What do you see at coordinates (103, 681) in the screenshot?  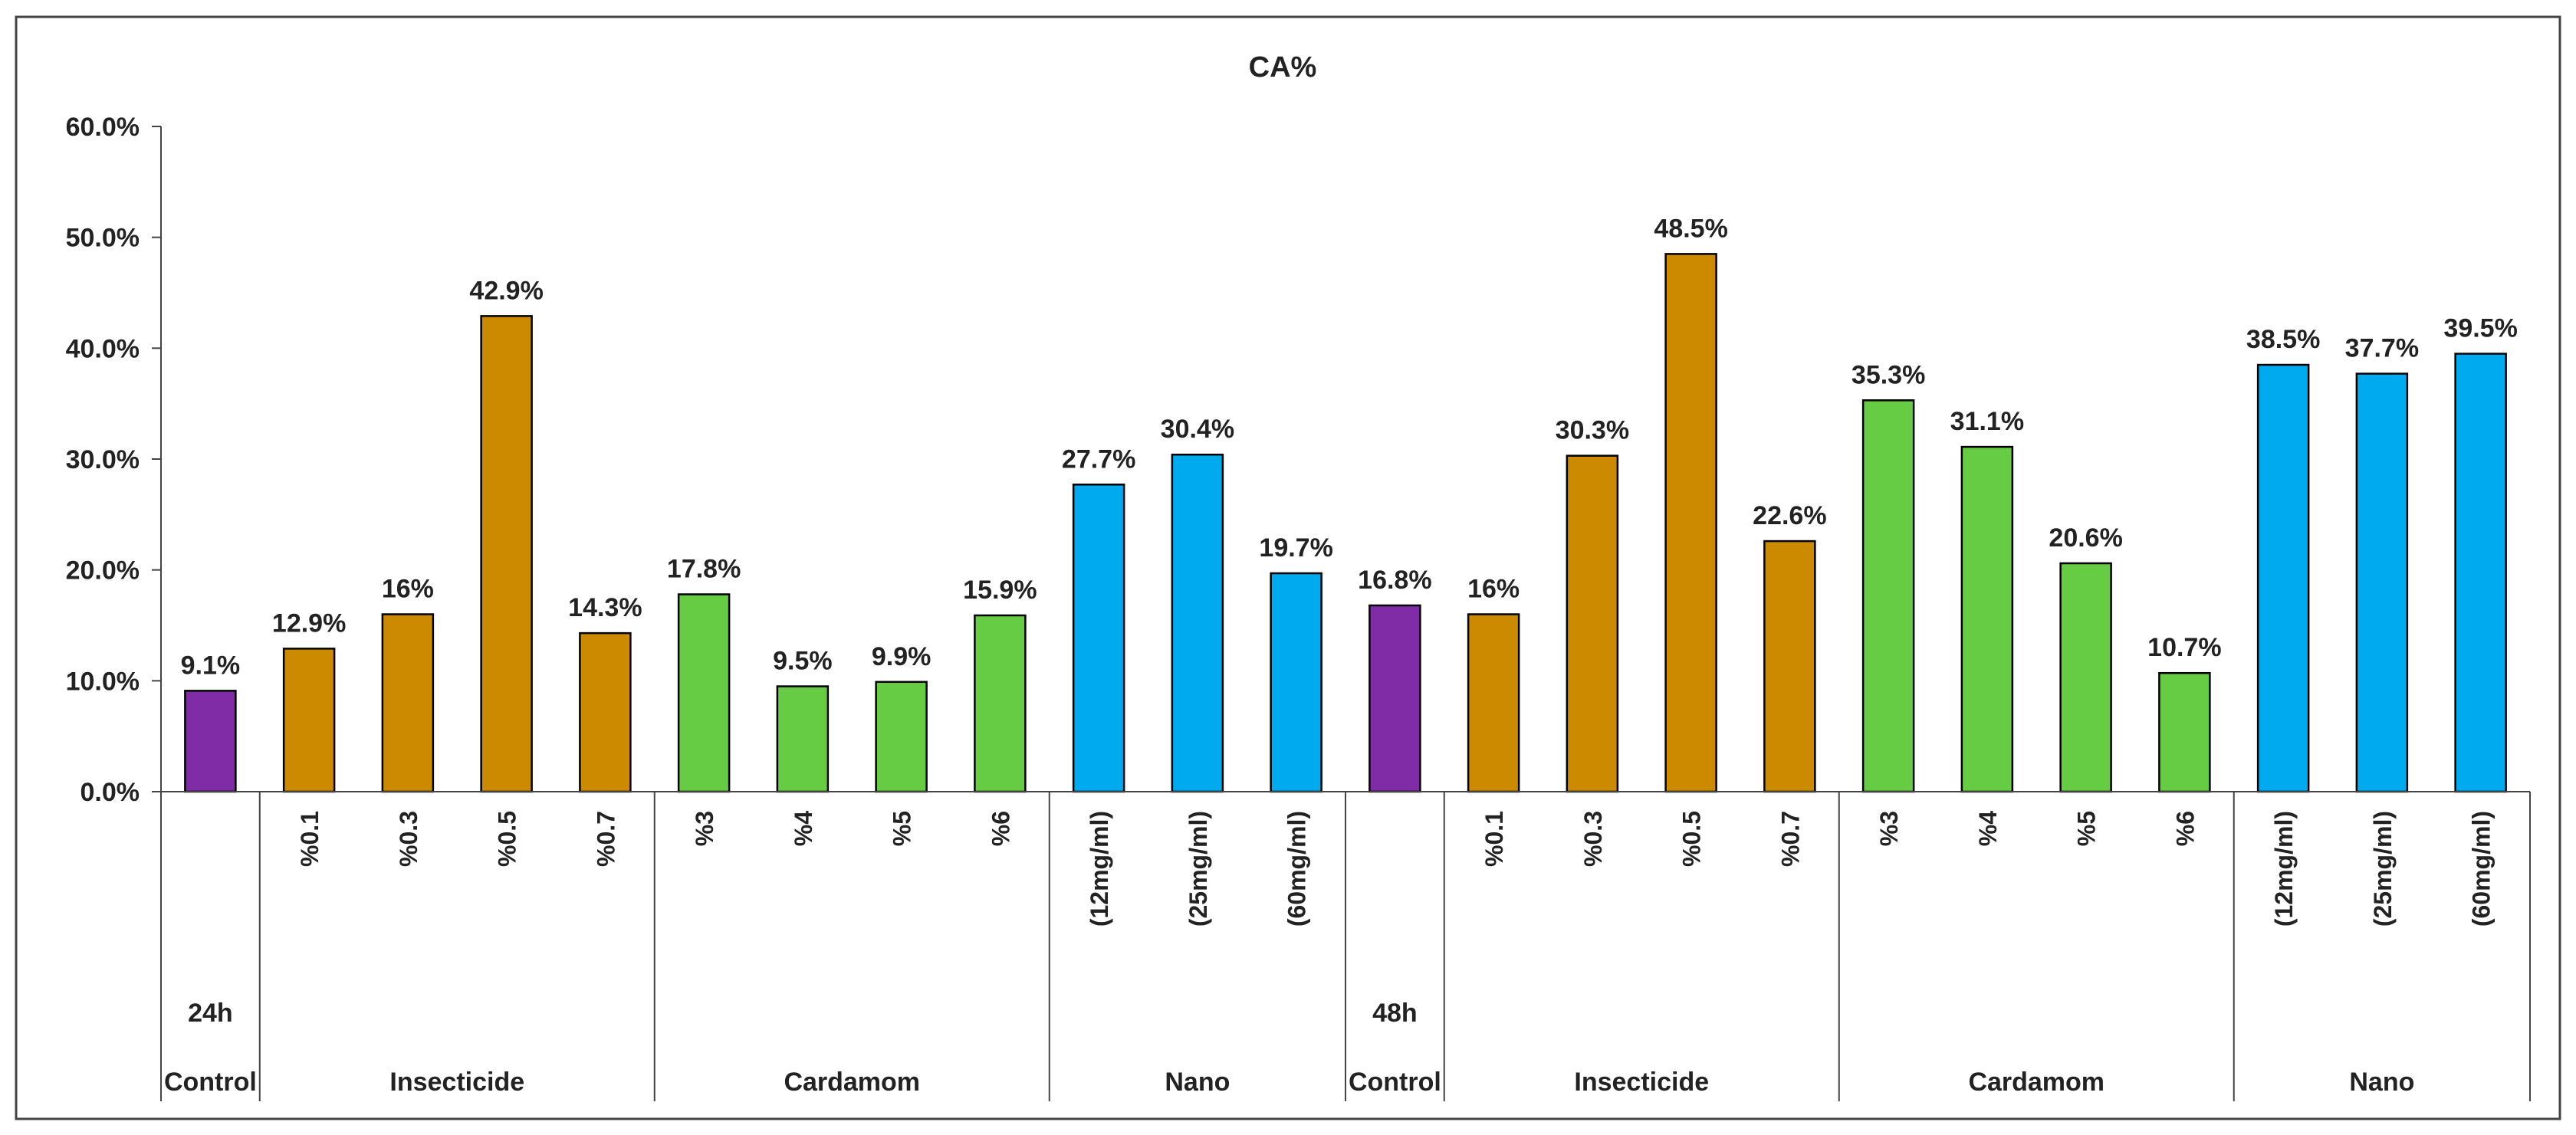 I see `y-tick-label: 10.0%` at bounding box center [103, 681].